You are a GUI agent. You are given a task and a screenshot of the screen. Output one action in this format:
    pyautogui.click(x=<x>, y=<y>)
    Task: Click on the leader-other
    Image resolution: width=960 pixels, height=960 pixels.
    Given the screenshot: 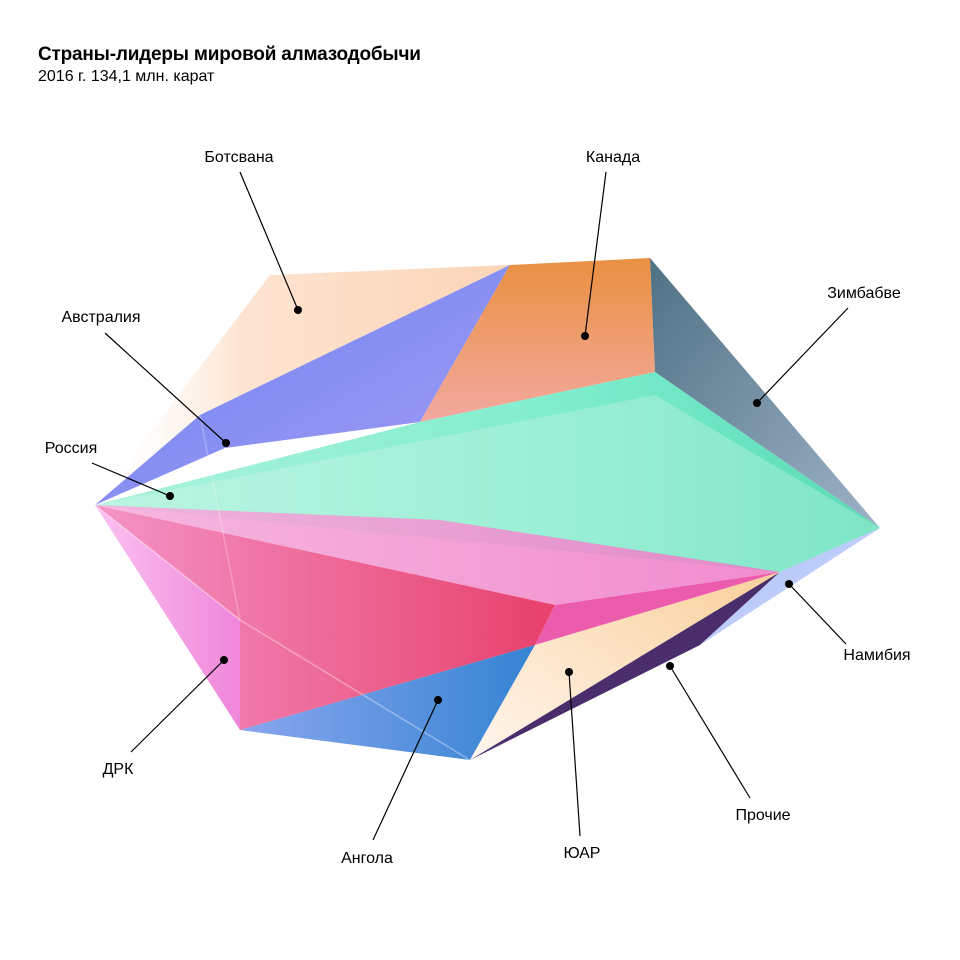 What is the action you would take?
    pyautogui.click(x=710, y=732)
    